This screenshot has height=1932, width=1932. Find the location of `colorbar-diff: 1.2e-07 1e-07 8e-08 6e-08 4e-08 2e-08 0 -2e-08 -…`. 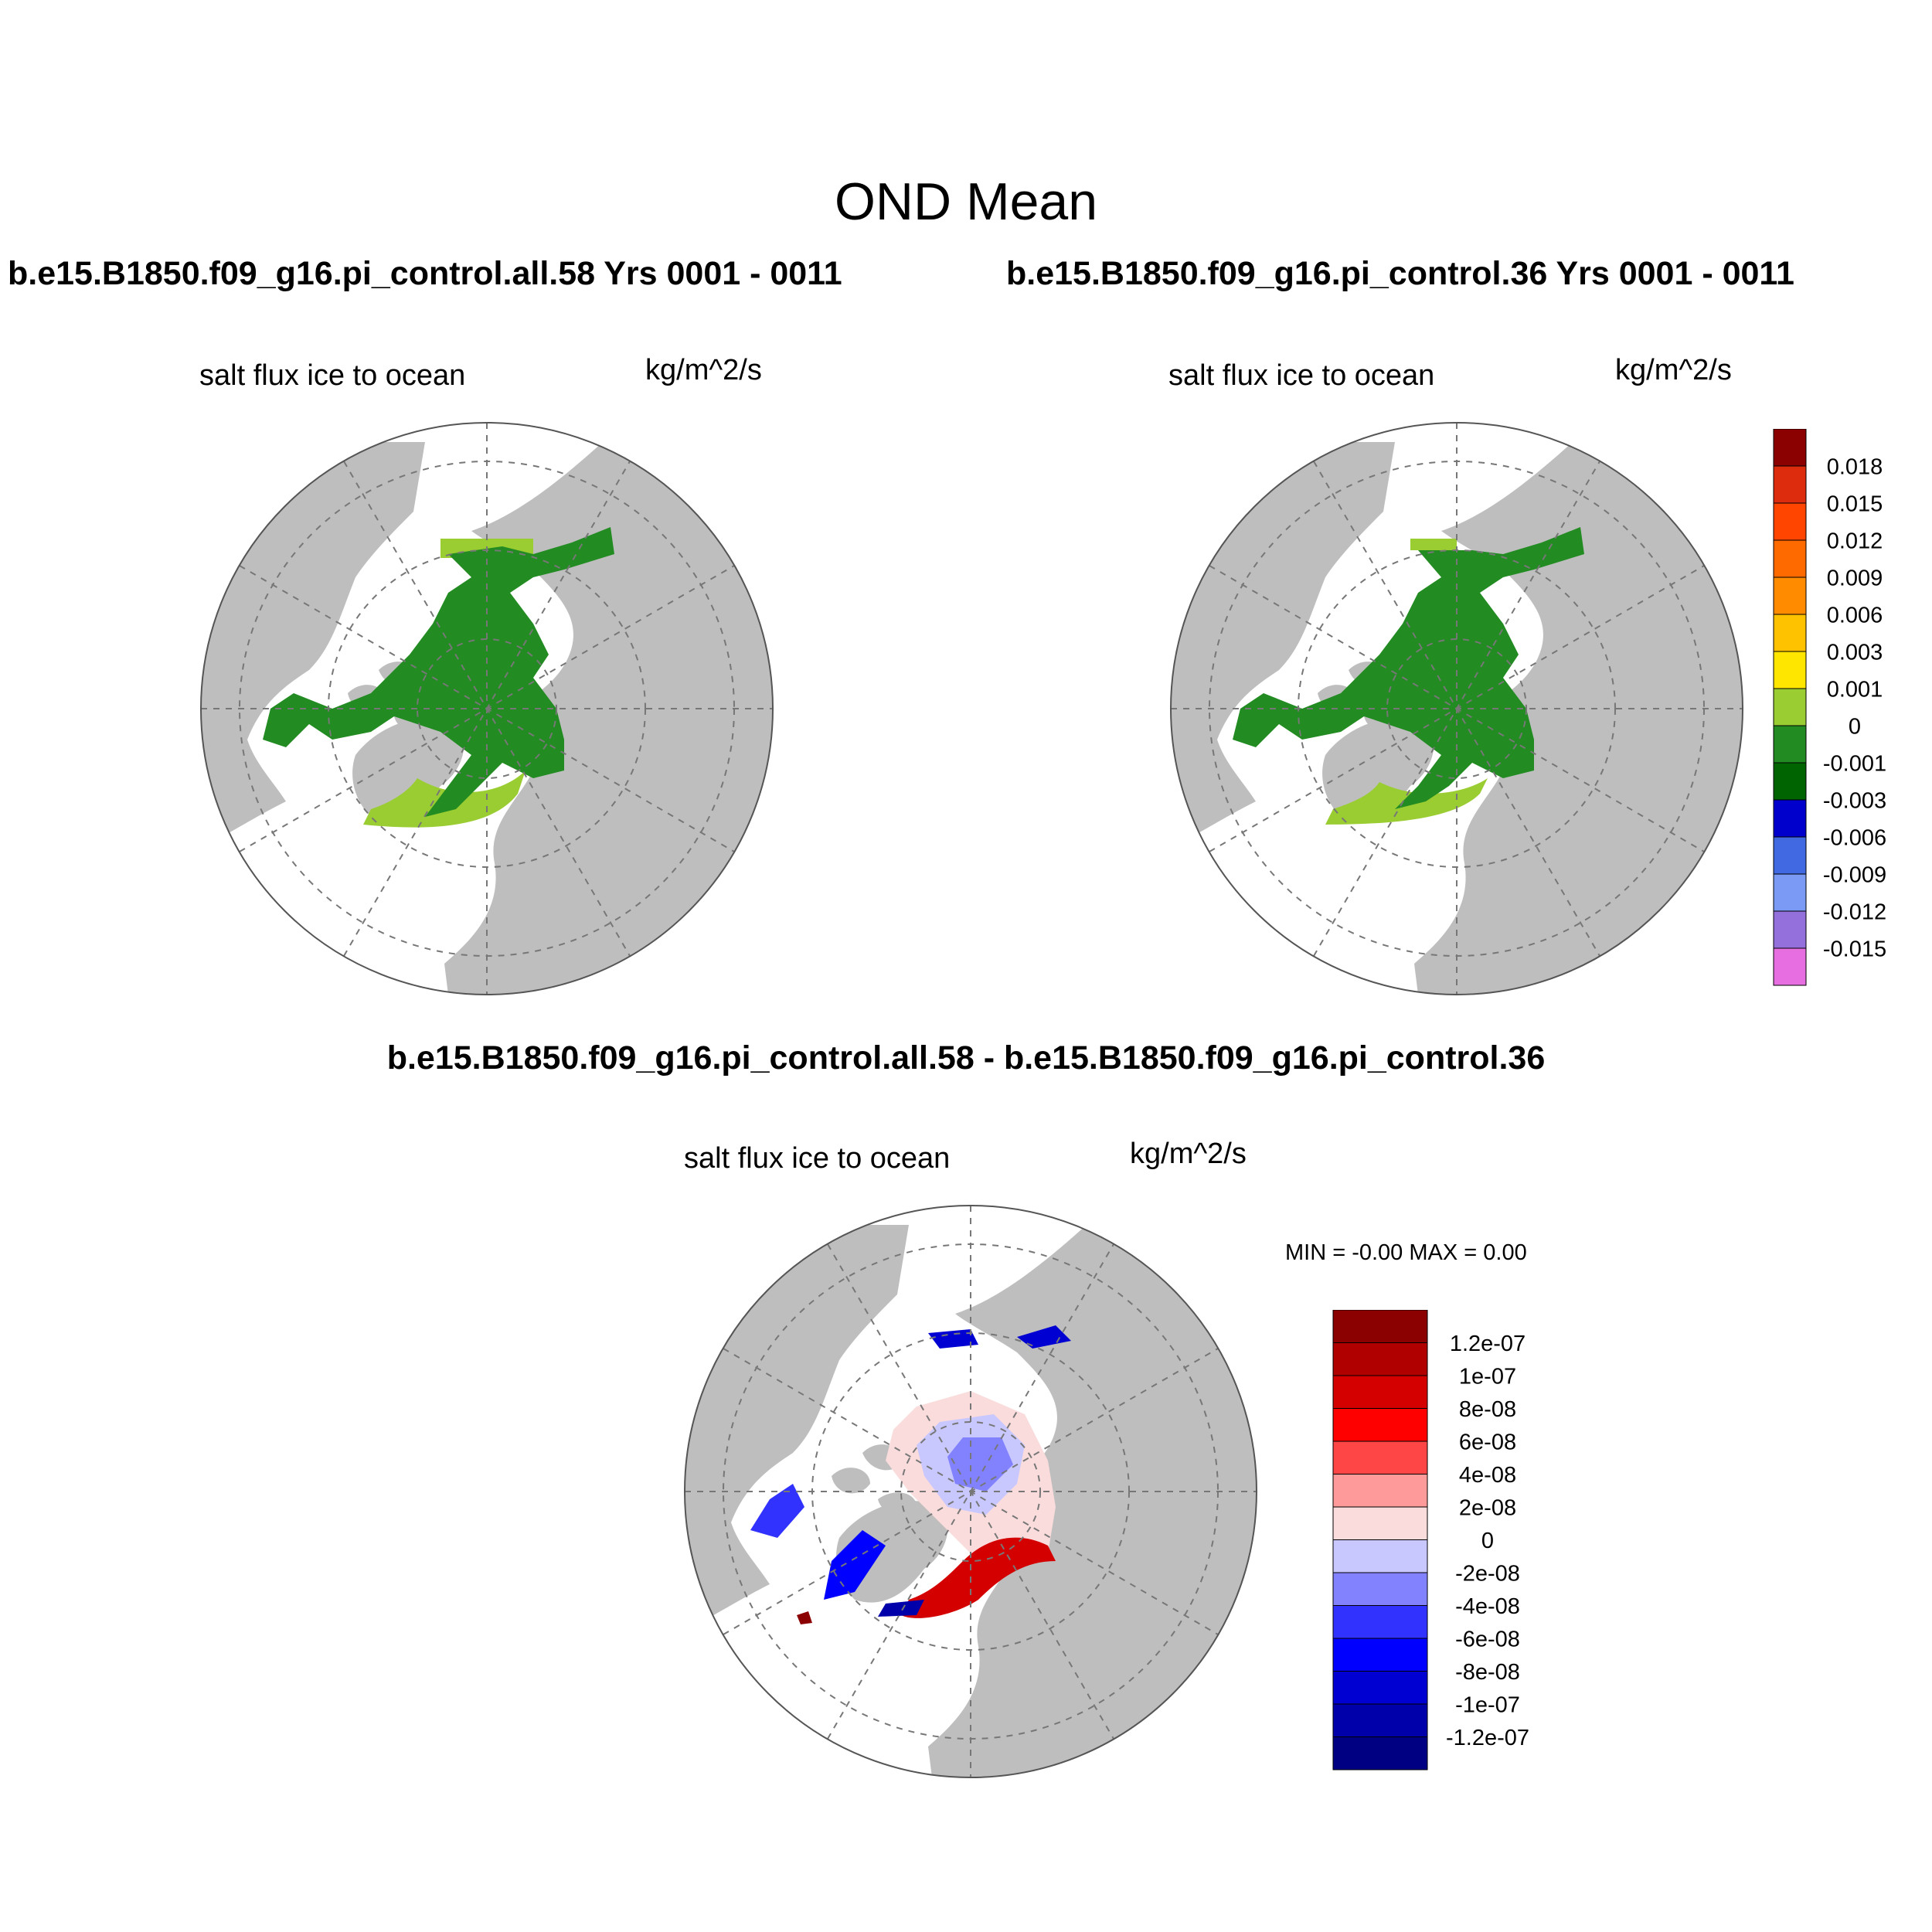

colorbar-diff: 1.2e-07 1e-07 8e-08 6e-08 4e-08 2e-08 0 -2e-08 -… is located at coordinates (1431, 1540).